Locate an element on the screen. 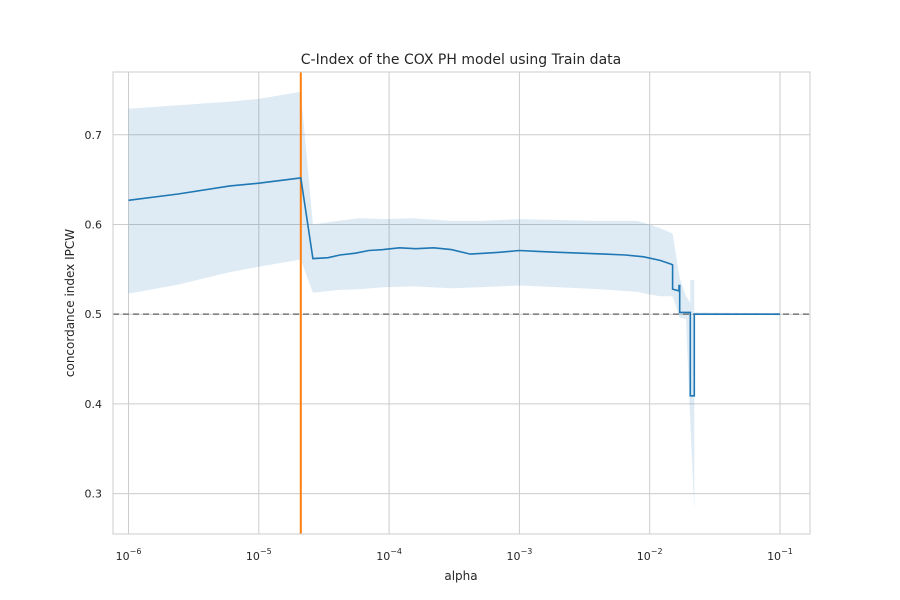 The height and width of the screenshot is (600, 900). y-tick-label: 0.5 is located at coordinates (94, 314).